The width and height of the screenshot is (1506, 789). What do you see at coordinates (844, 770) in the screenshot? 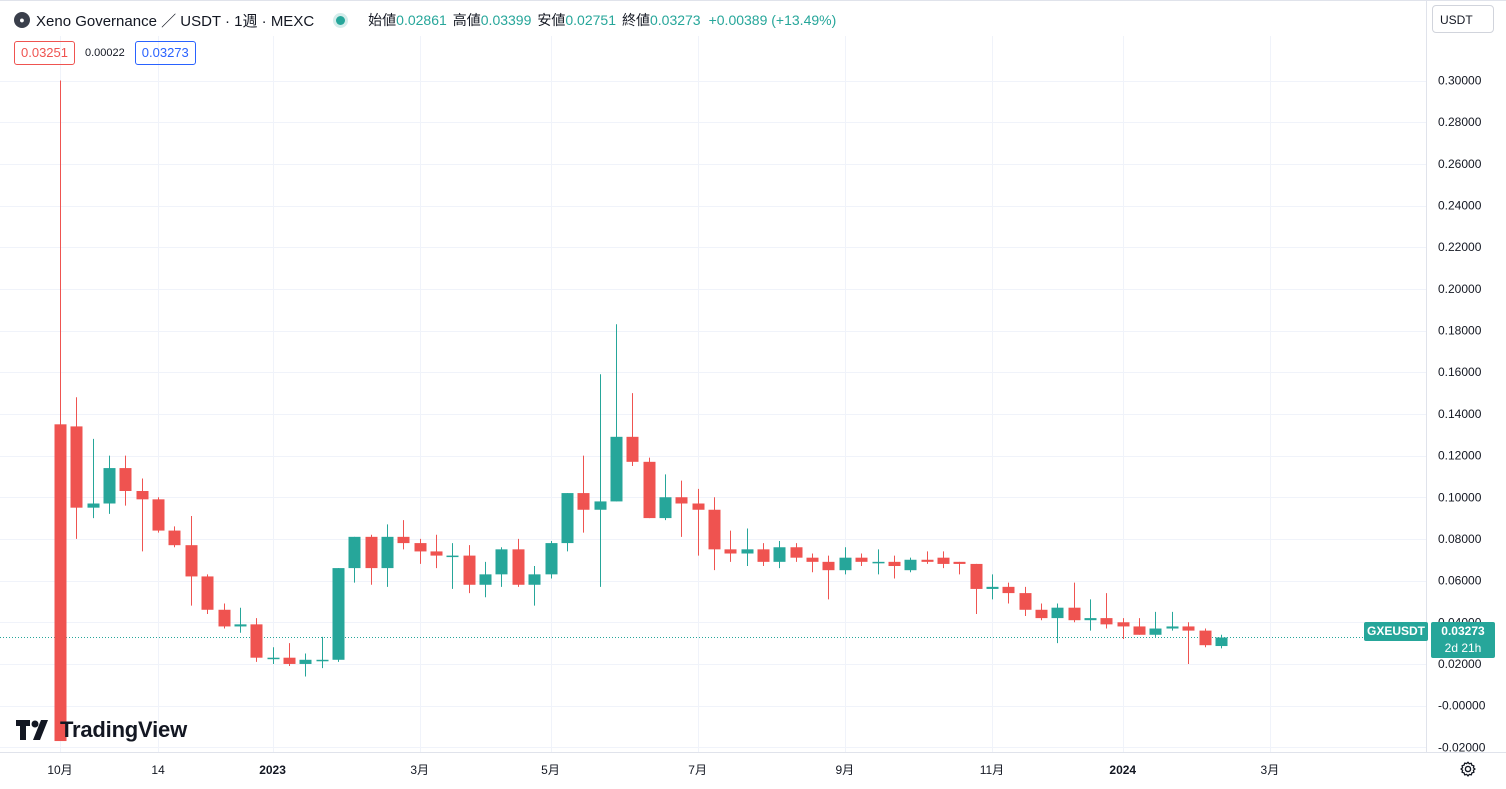
I see `time-tick-label: 9月` at bounding box center [844, 770].